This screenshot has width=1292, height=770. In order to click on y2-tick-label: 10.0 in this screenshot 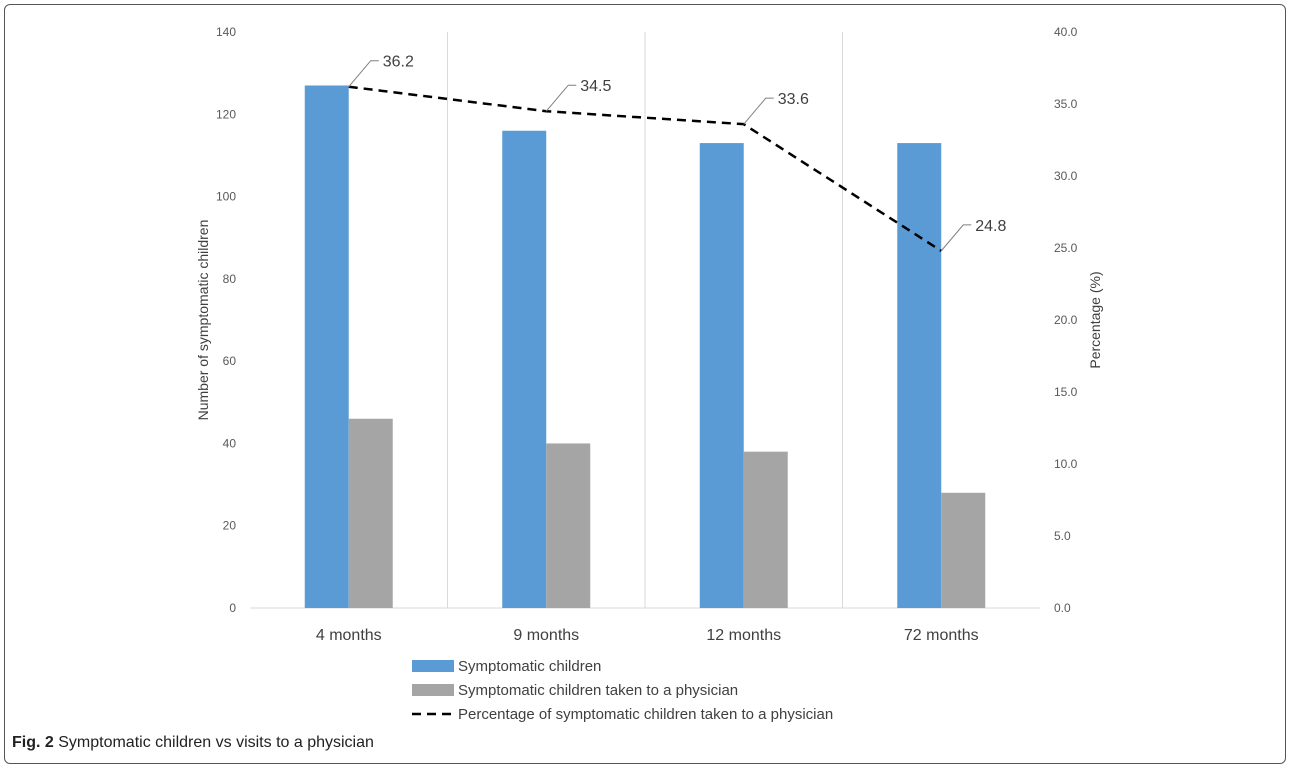, I will do `click(1066, 464)`.